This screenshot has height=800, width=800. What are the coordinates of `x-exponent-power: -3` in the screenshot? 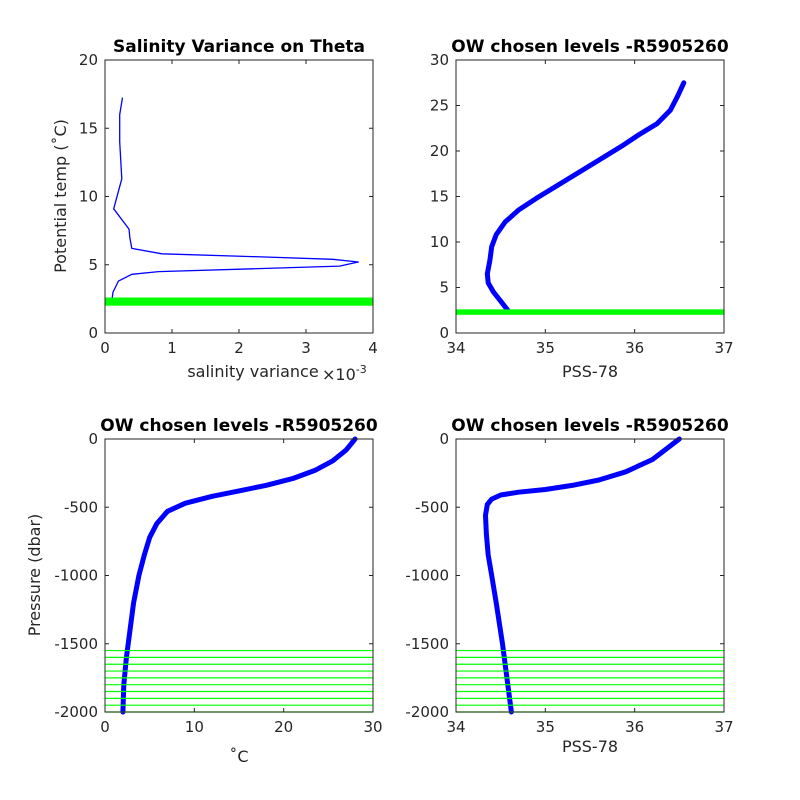 It's located at (361, 369).